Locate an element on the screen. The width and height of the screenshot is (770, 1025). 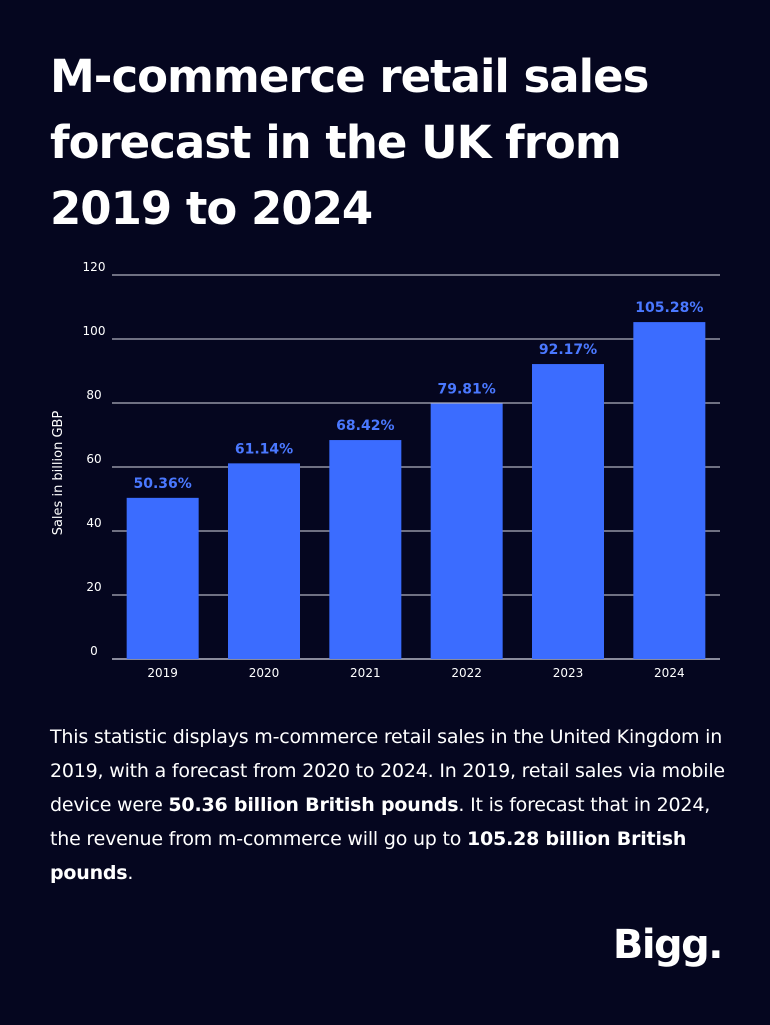
data-label-2019: 50.36% is located at coordinates (163, 484).